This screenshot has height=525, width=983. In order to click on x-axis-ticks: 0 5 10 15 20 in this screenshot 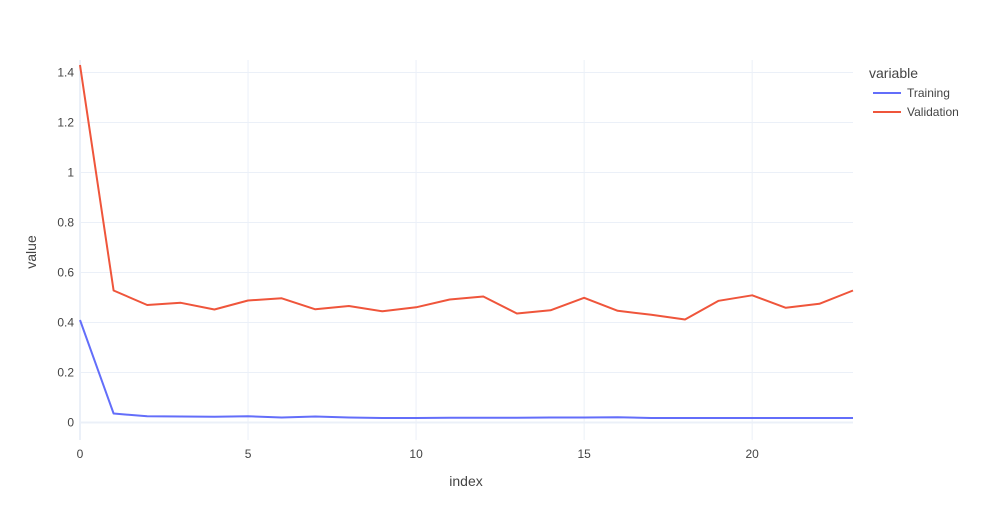, I will do `click(418, 454)`.